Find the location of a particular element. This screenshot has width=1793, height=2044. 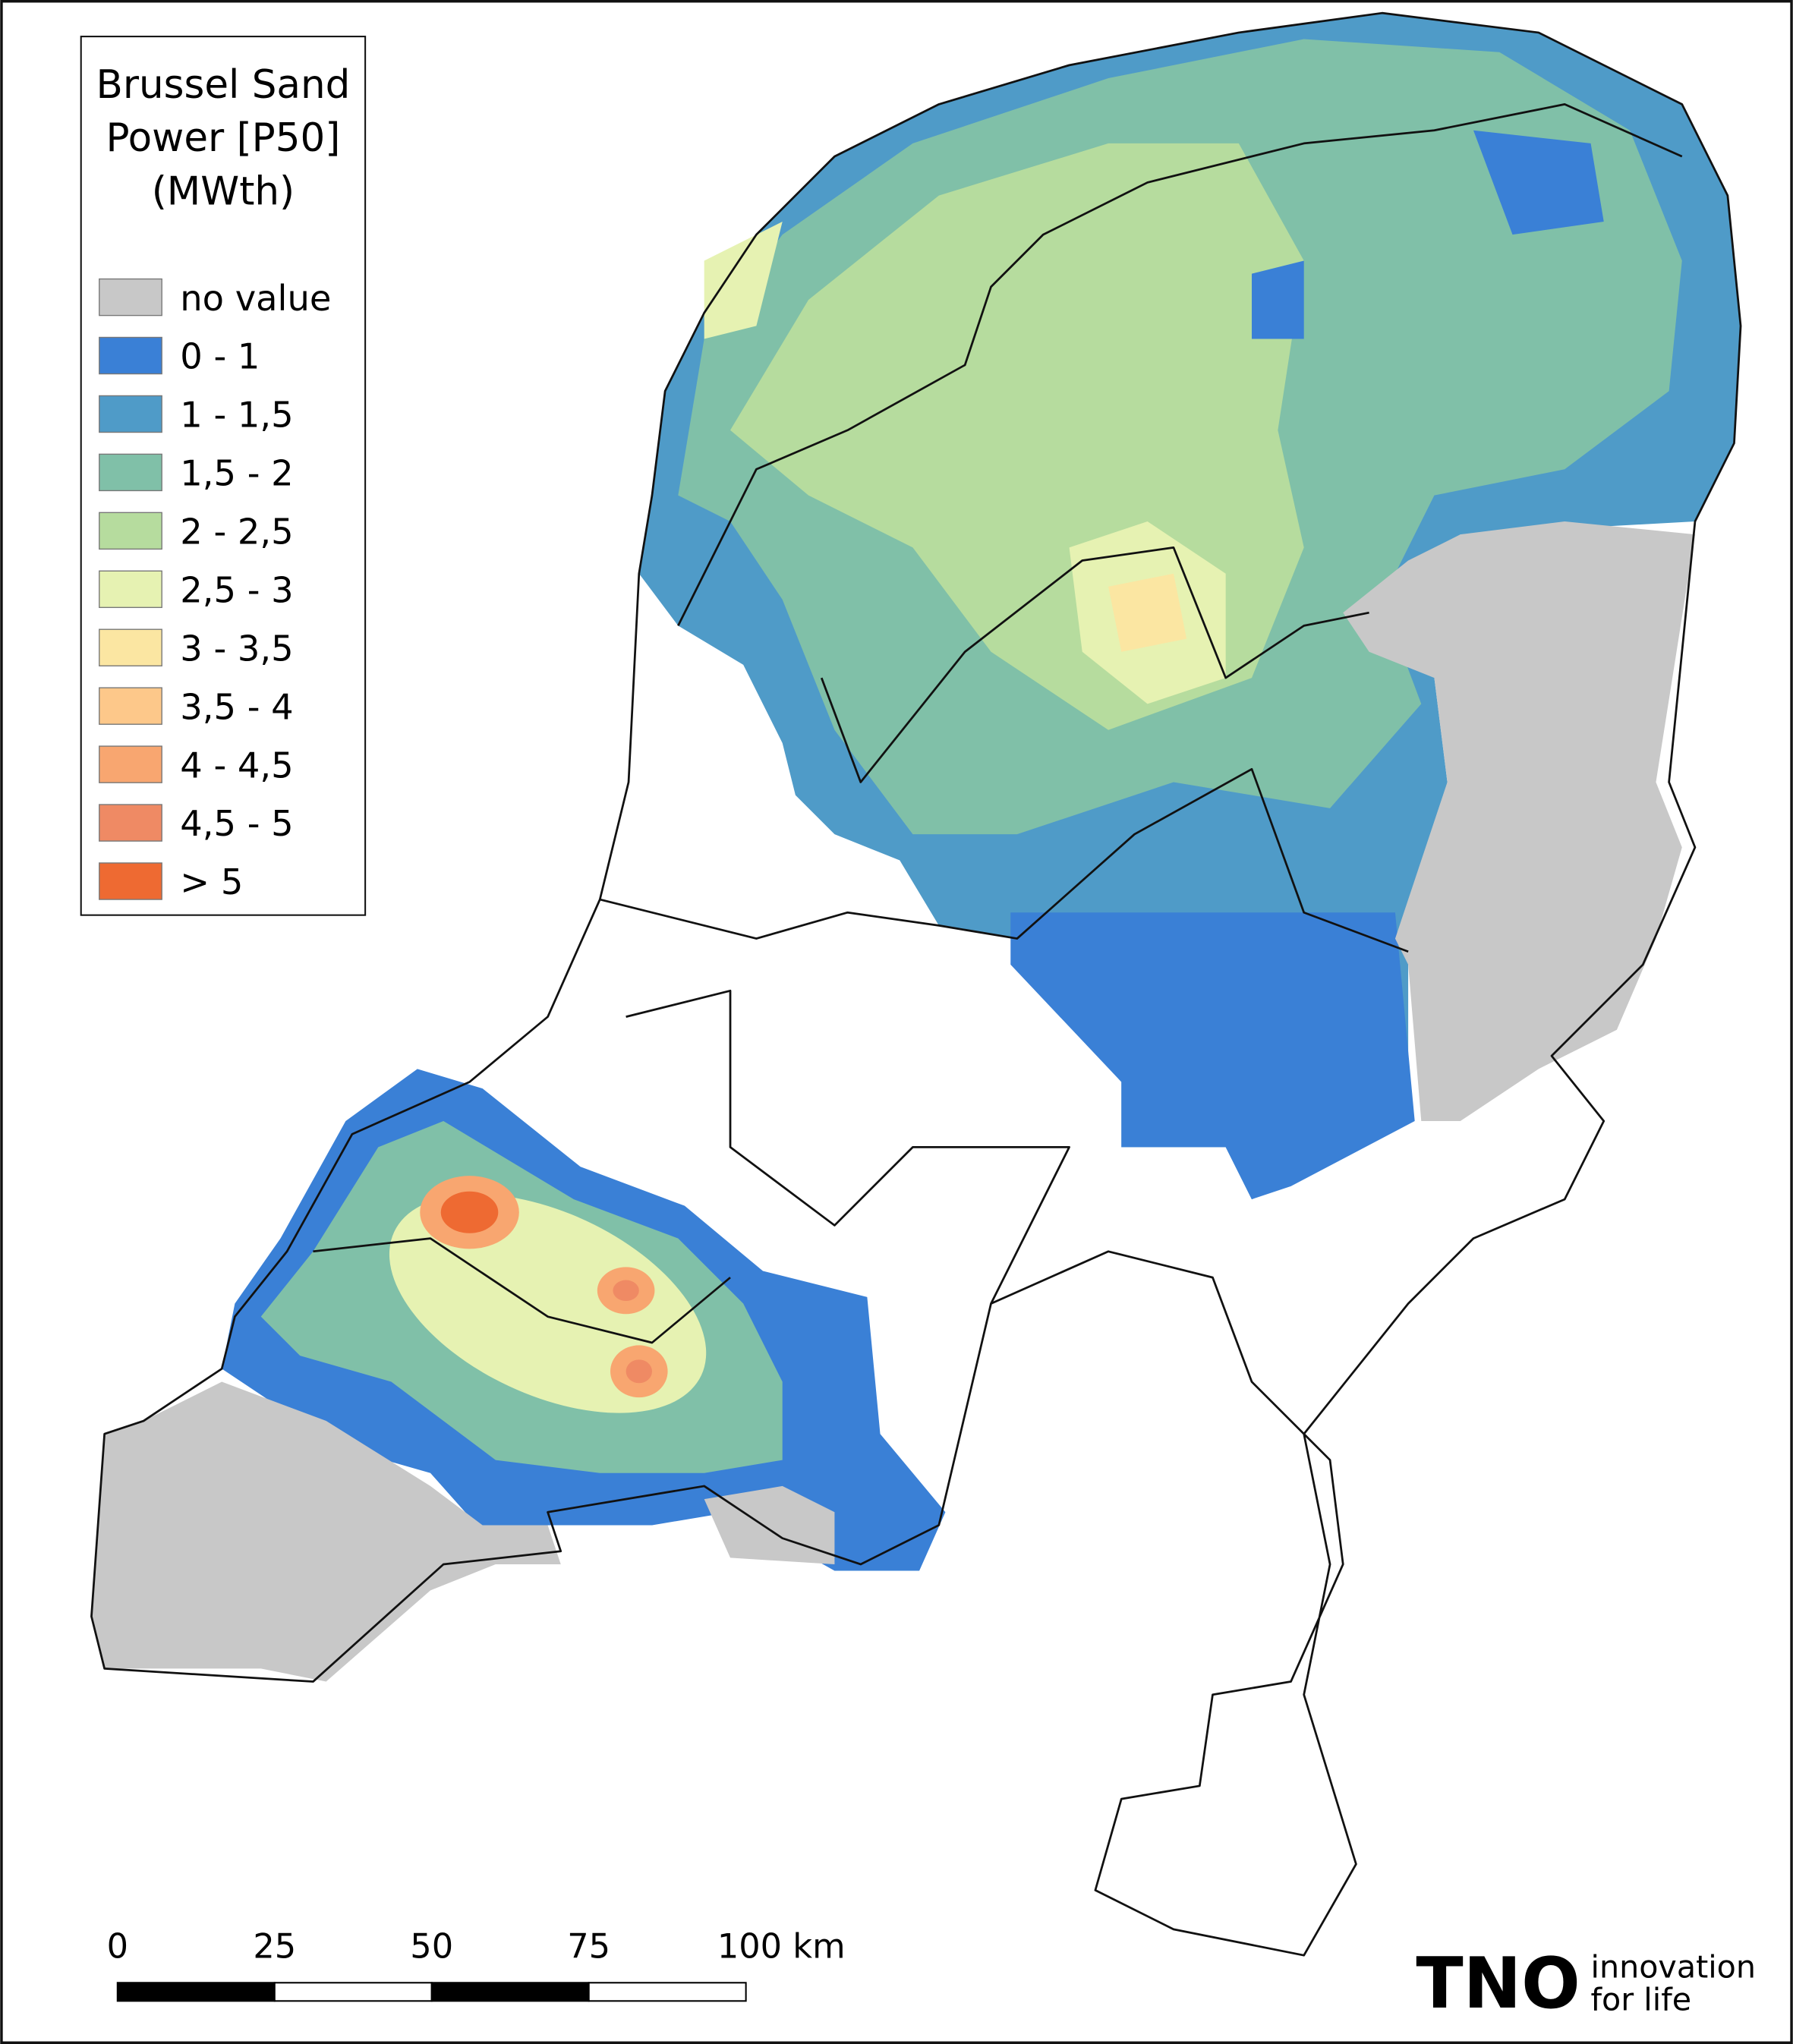

legend-label: 4,5 - 5 is located at coordinates (236, 824).